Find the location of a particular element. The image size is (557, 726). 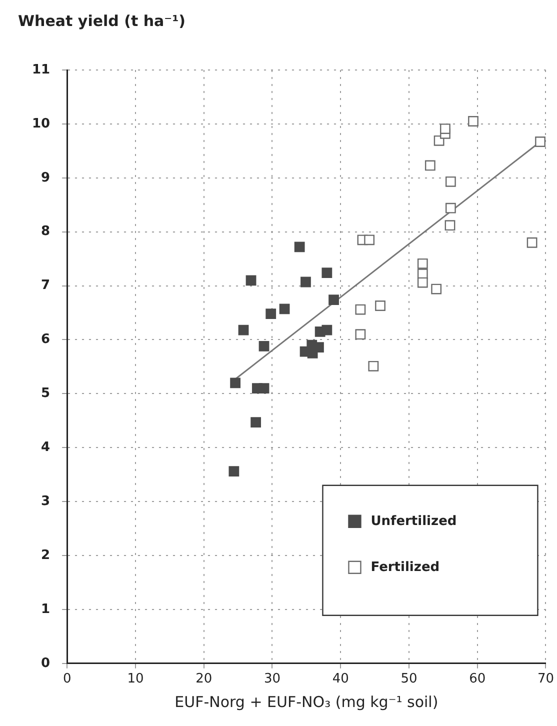

y-tick-label: 11 is located at coordinates (41, 70).